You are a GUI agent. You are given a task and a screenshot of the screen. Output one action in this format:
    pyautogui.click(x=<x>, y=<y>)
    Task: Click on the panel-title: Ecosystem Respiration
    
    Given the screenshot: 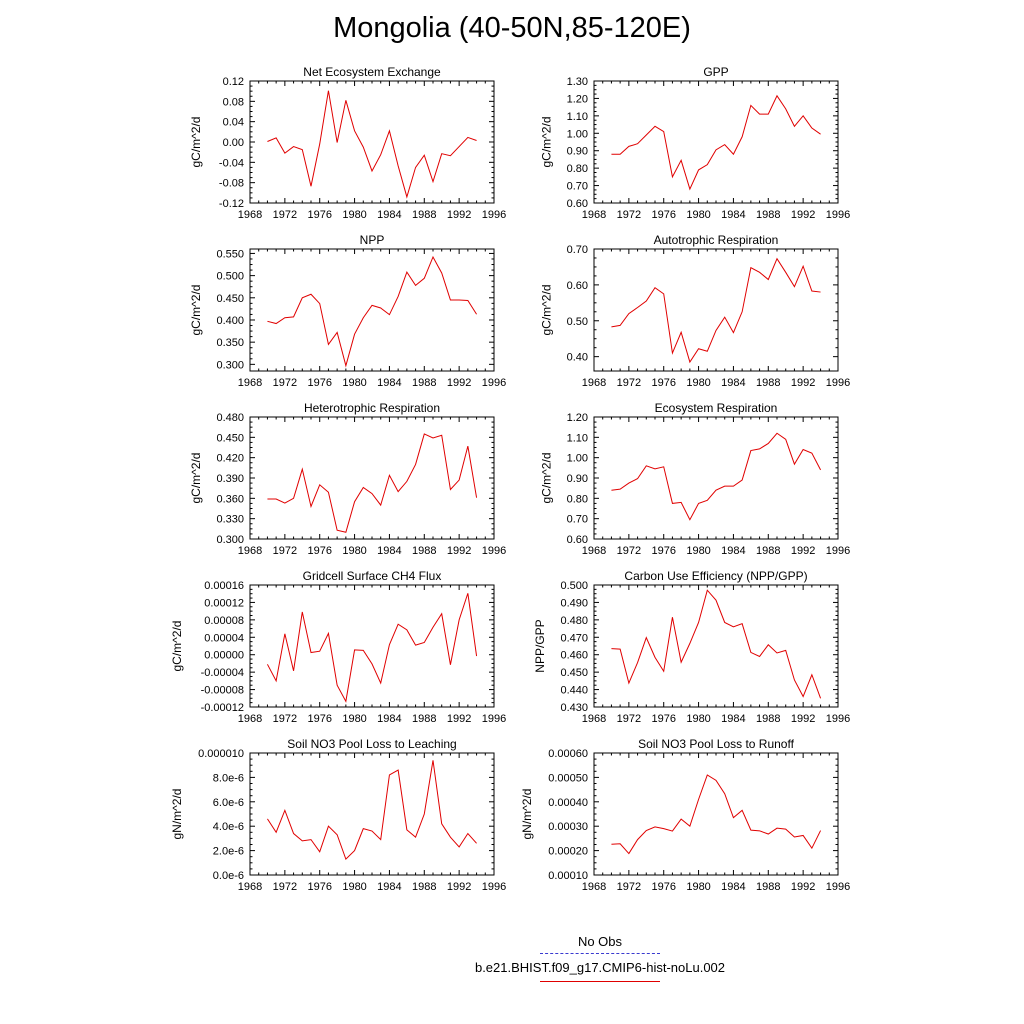 What is the action you would take?
    pyautogui.click(x=716, y=408)
    